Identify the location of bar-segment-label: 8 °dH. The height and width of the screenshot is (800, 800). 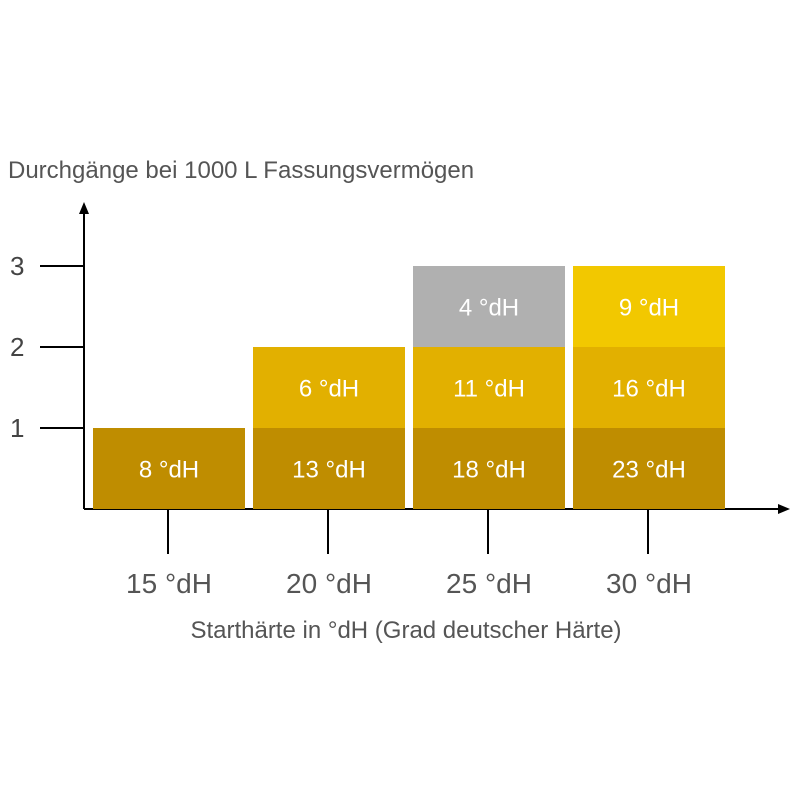
(169, 470).